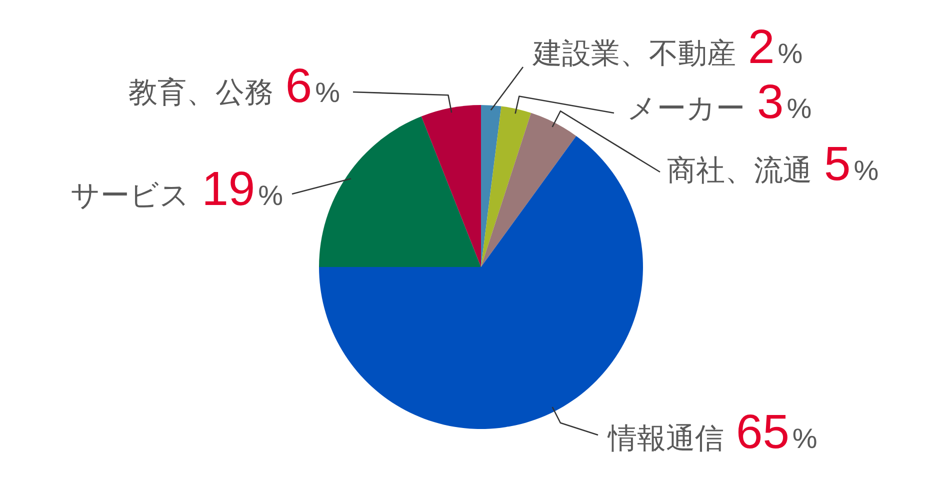 Image resolution: width=948 pixels, height=495 pixels. Describe the element at coordinates (242, 189) in the screenshot. I see `data-label: 19%` at that location.